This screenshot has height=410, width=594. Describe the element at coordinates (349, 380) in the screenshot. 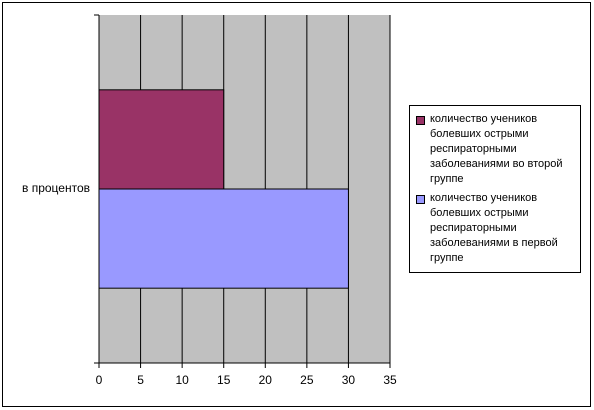

I see `x-tick-label: 30` at that location.